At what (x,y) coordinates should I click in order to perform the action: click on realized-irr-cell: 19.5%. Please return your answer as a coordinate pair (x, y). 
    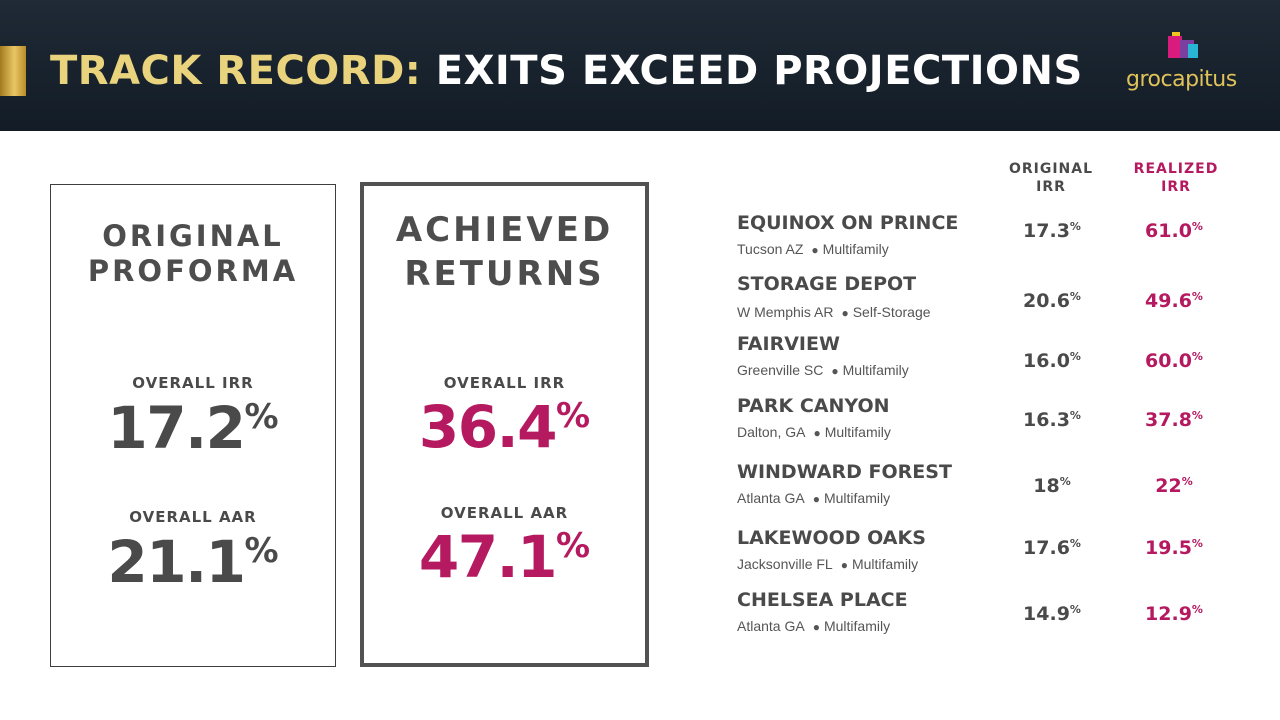
    Looking at the image, I should click on (1174, 548).